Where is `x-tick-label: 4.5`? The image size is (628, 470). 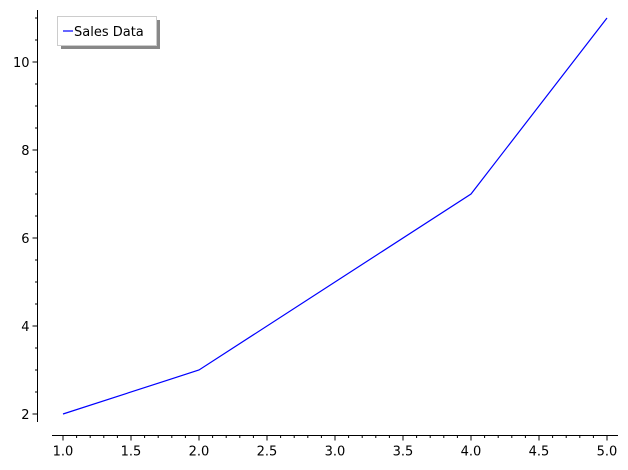 x-tick-label: 4.5 is located at coordinates (539, 452).